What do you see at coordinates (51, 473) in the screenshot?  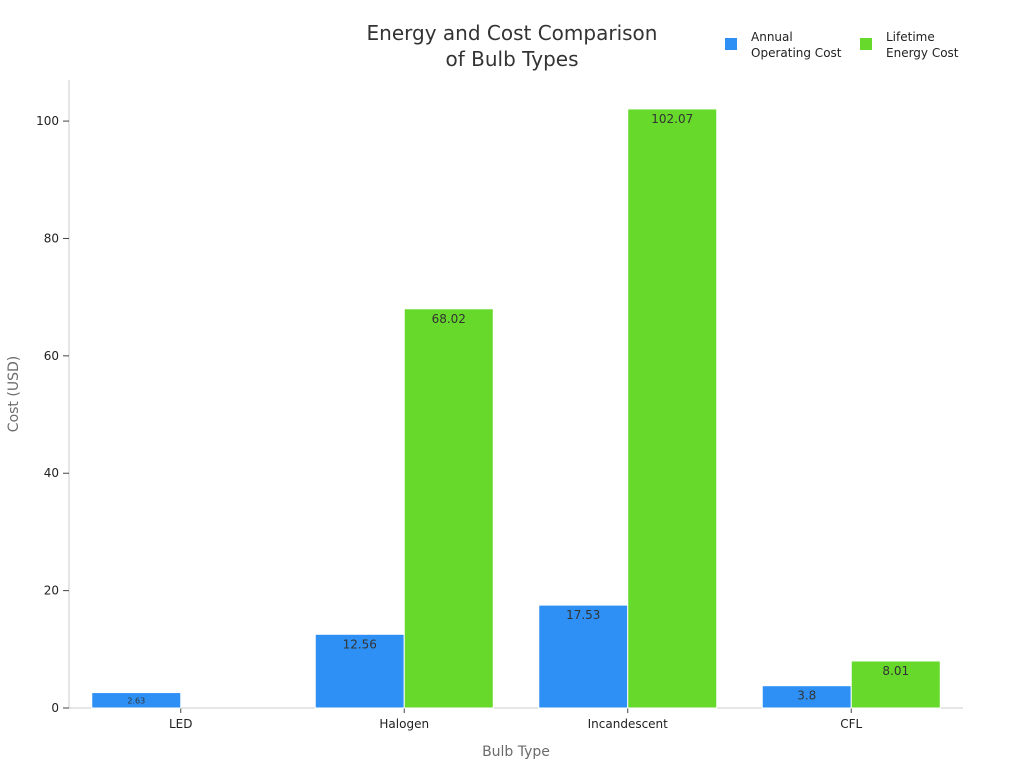 I see `y-tick-label: 40` at bounding box center [51, 473].